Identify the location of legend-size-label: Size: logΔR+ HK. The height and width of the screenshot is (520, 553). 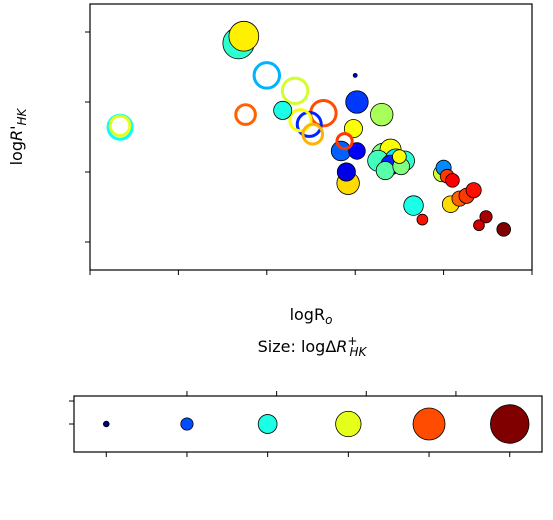
(313, 346).